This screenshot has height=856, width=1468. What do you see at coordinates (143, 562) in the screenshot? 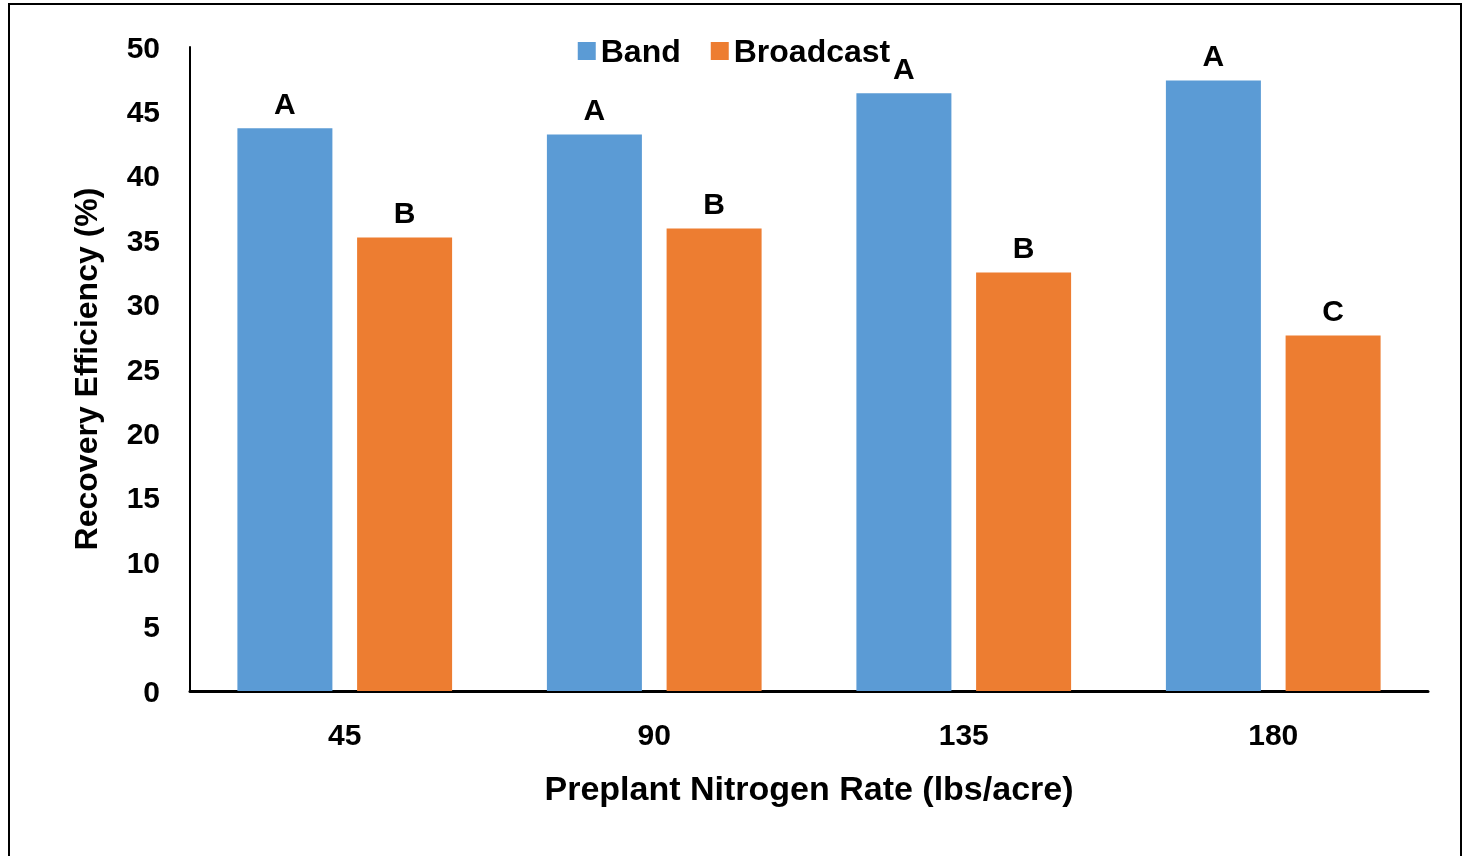
I see `y-tick-label: 10` at bounding box center [143, 562].